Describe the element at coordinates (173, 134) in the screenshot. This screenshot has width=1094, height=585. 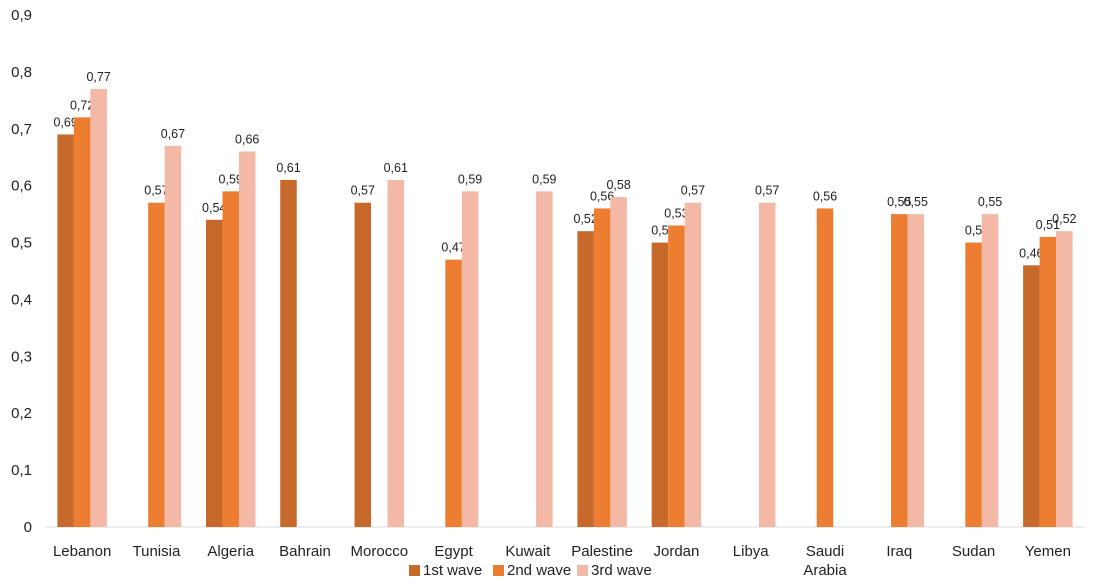
I see `data-label: 0,67` at that location.